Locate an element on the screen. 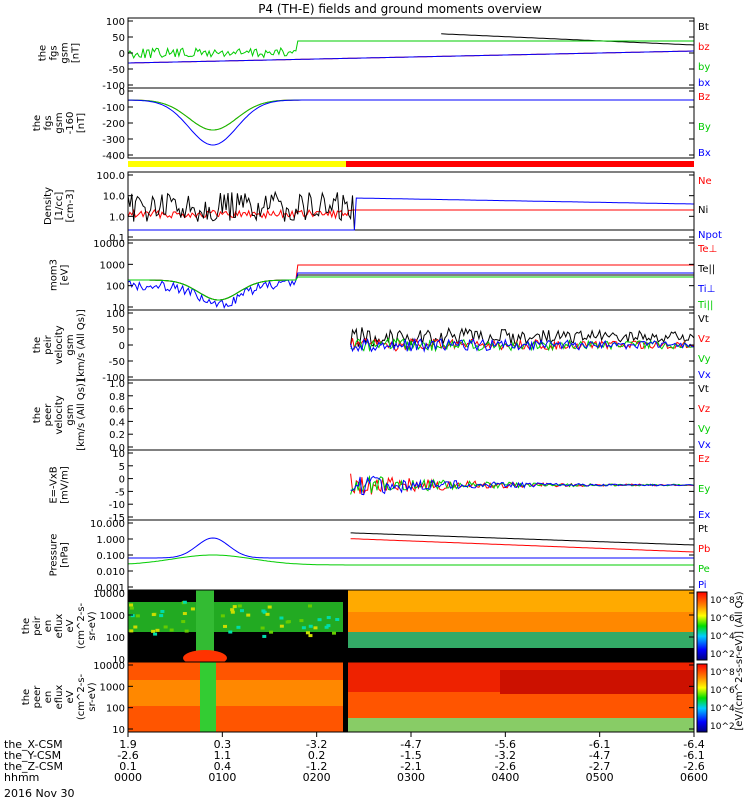 This screenshot has width=750, height=800. panel-p7: Ez Ey Ex 10 5 0-5 -10 -15 E=-VxB[mV/m] is located at coordinates (380, 486).